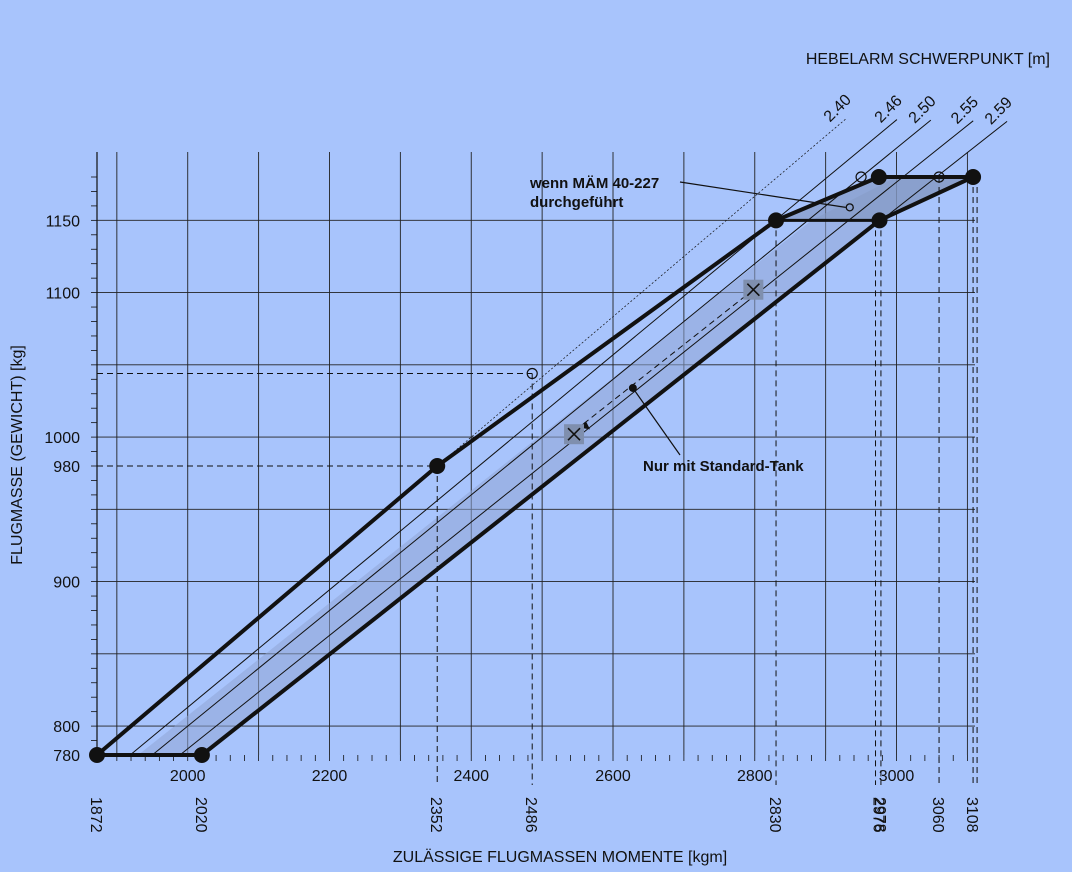 Image resolution: width=1072 pixels, height=872 pixels. What do you see at coordinates (937, 815) in the screenshot?
I see `x-mark-label: 3060` at bounding box center [937, 815].